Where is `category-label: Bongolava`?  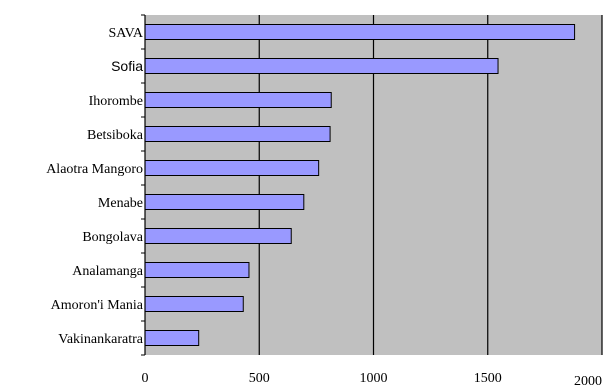
category-label: Bongolava is located at coordinates (112, 237).